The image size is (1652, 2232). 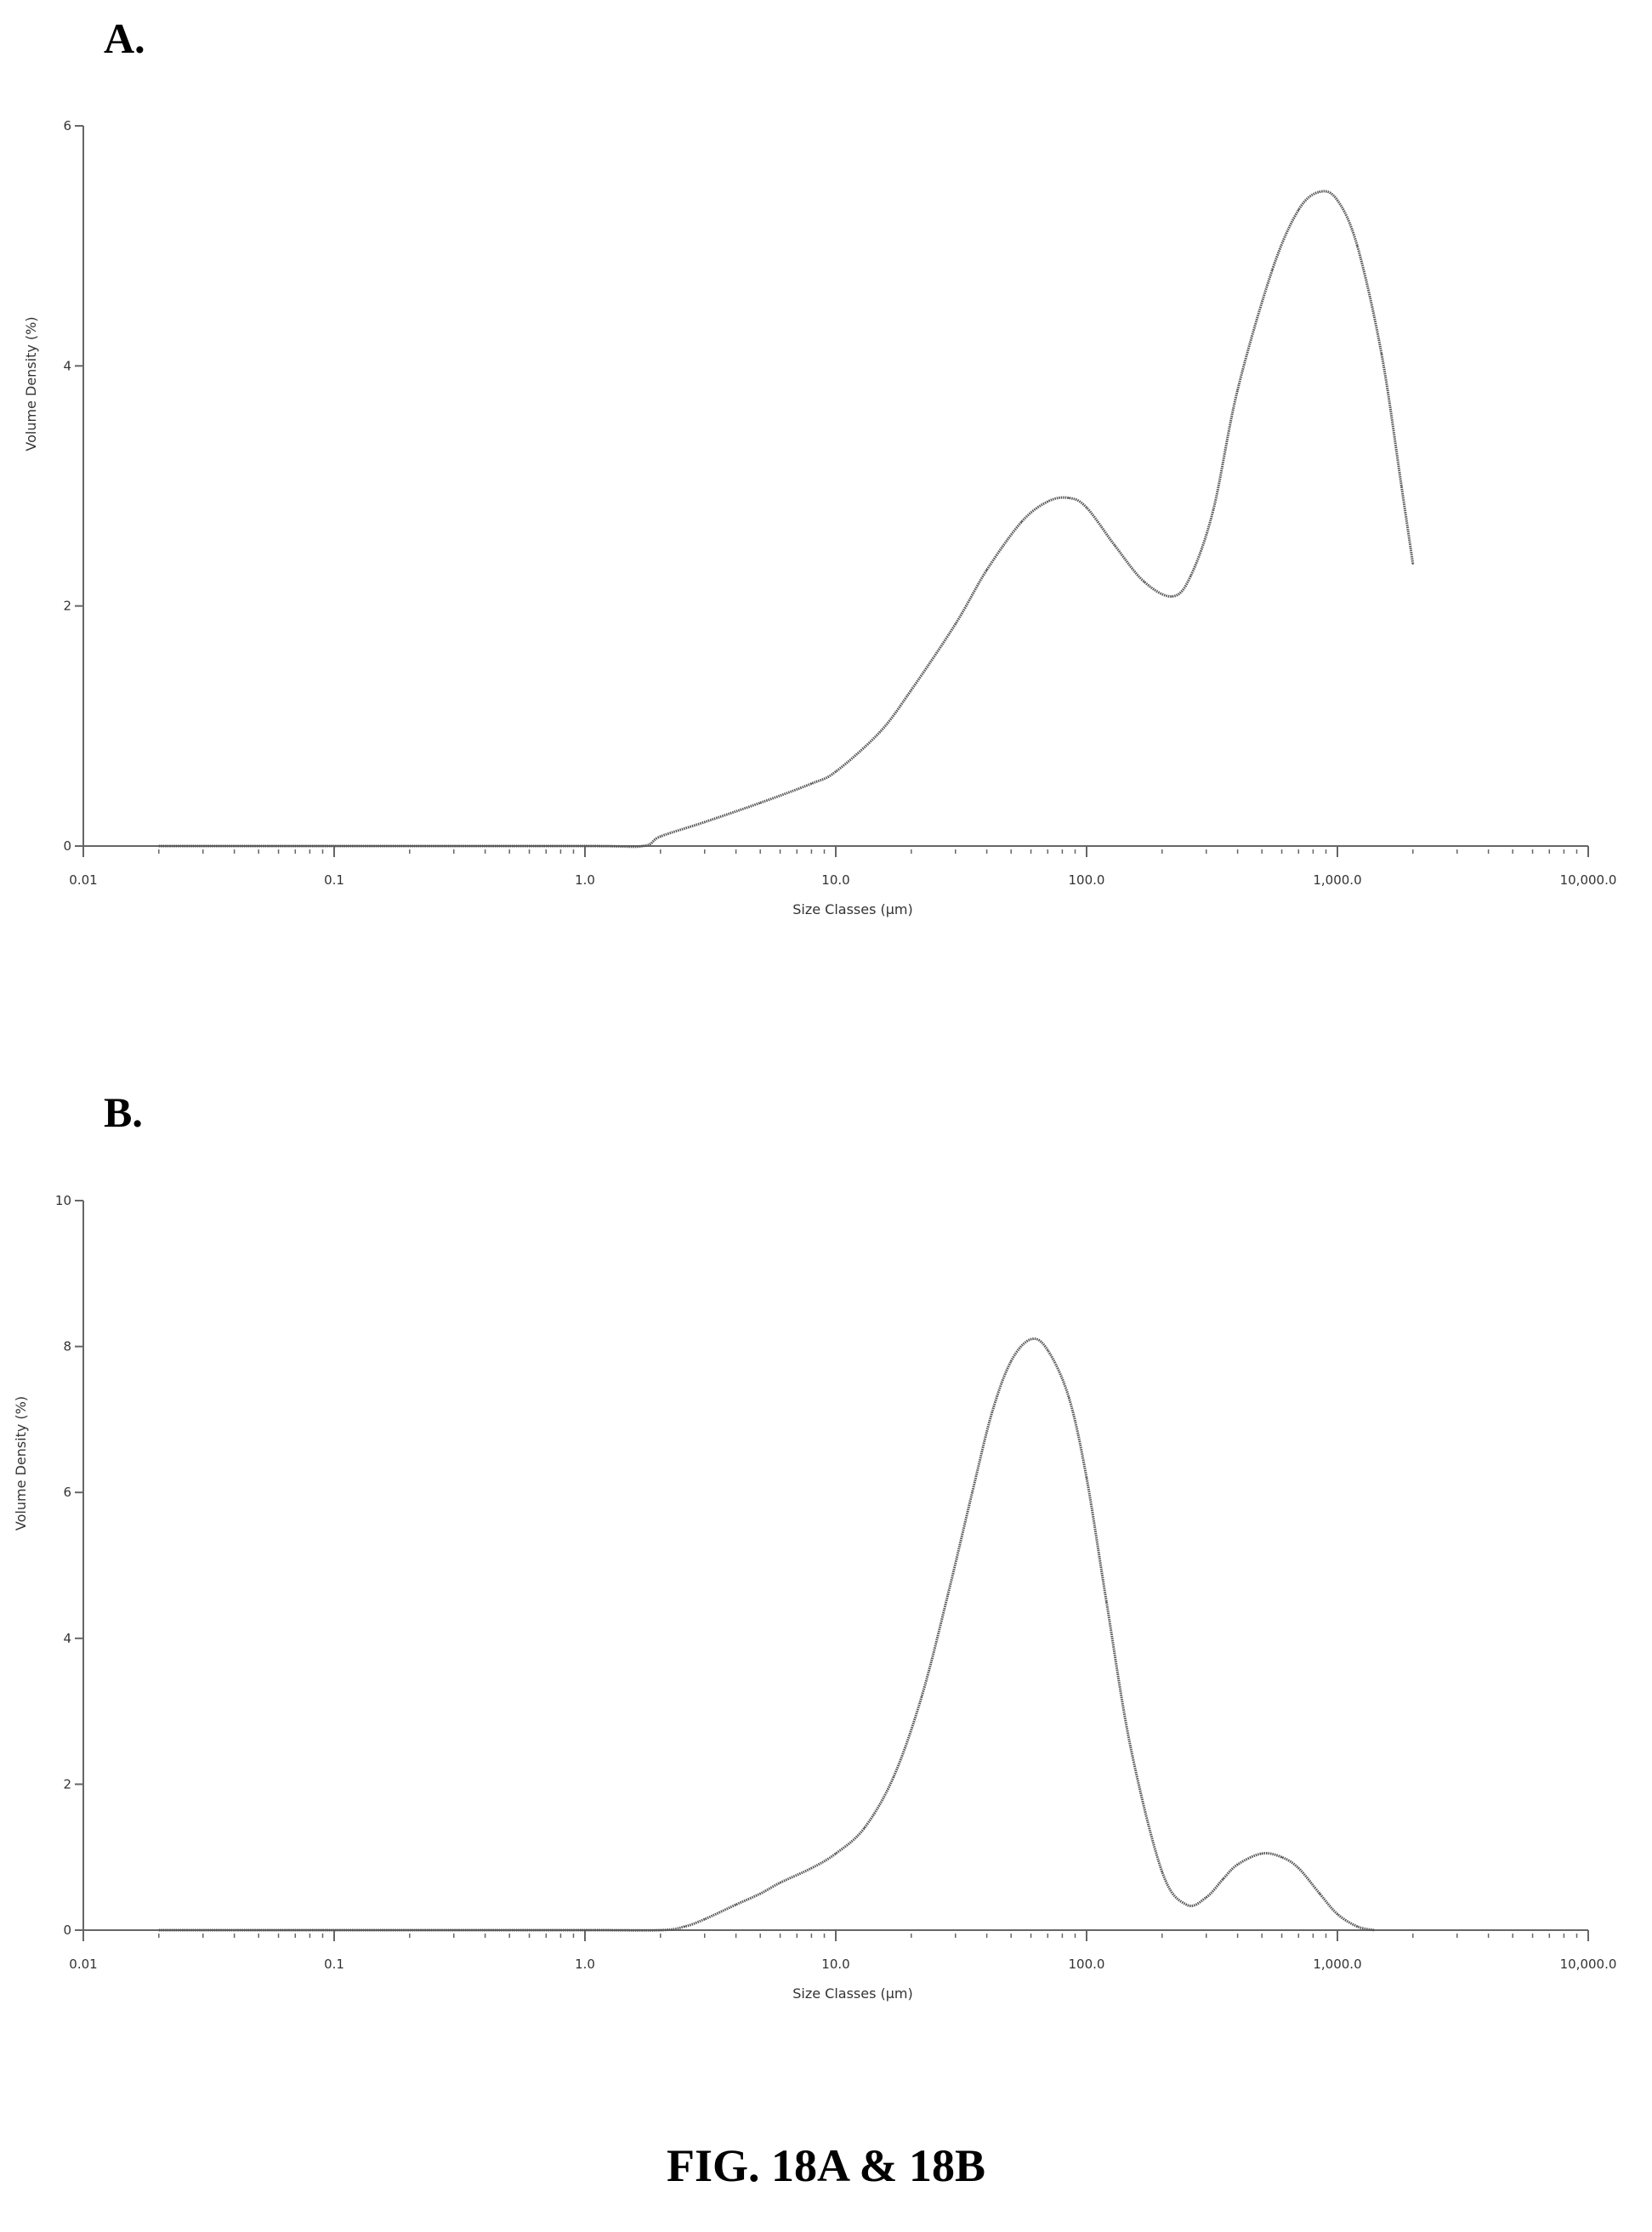 I want to click on y-tick-label: 4, so click(x=67, y=1638).